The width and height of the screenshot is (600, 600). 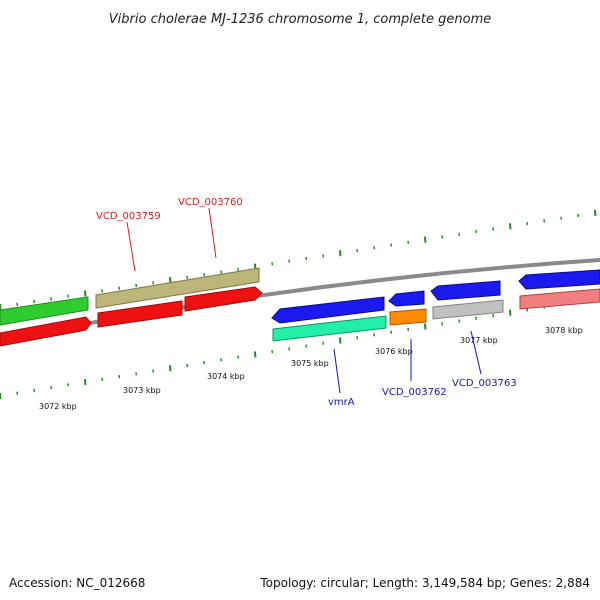 I want to click on kbp-label: 3072 kbp, so click(x=58, y=406).